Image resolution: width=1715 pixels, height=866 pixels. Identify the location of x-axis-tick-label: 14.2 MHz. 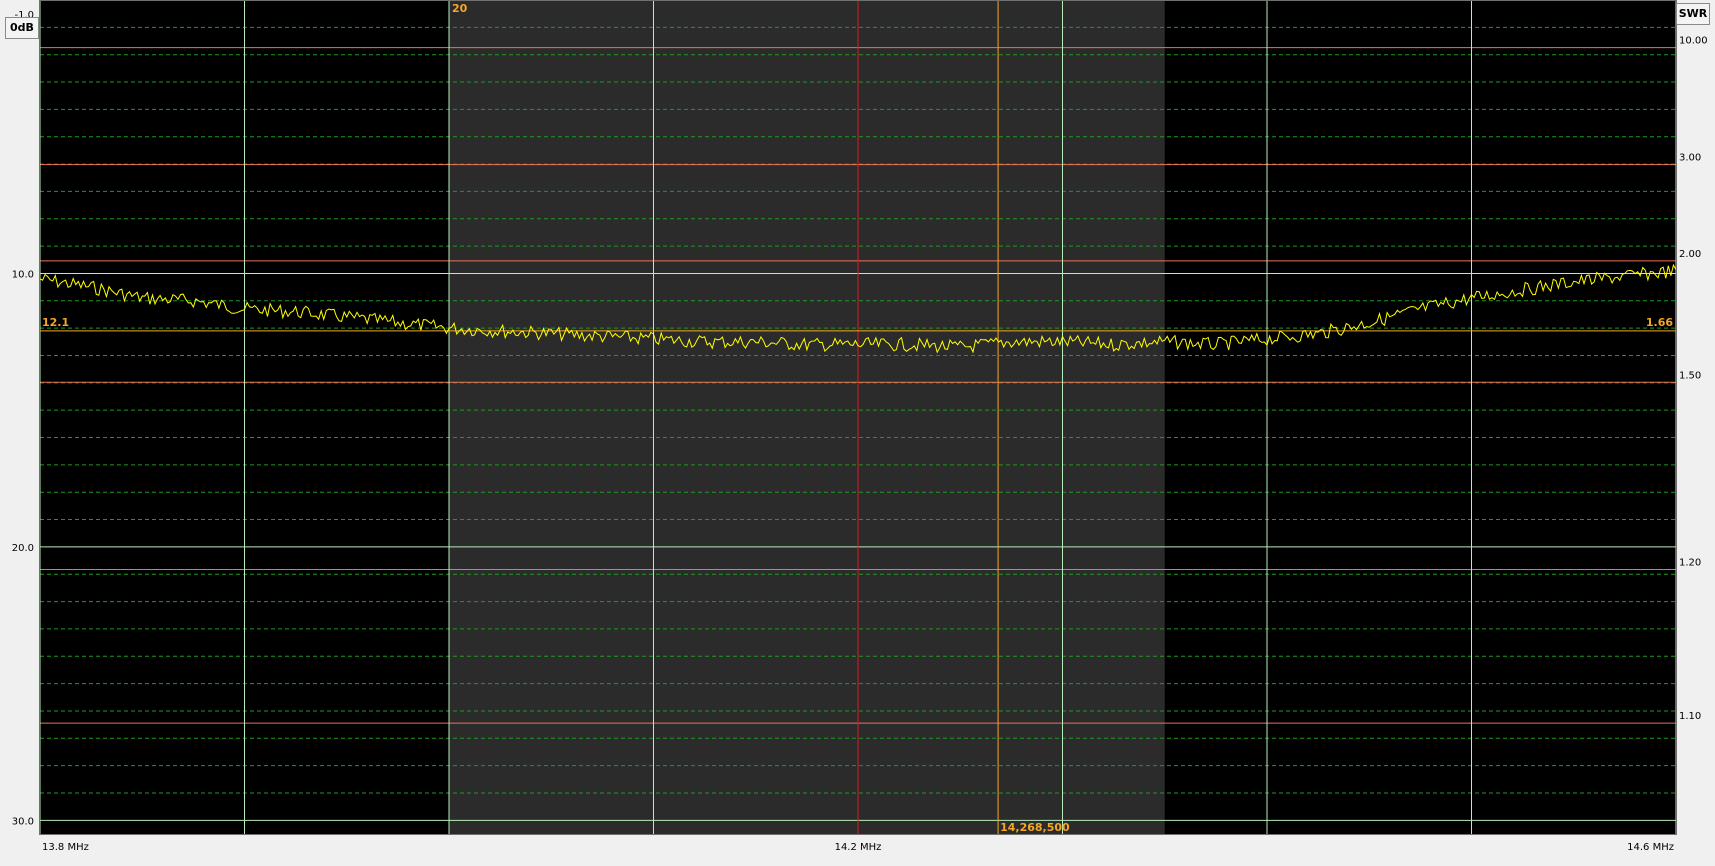
(858, 847).